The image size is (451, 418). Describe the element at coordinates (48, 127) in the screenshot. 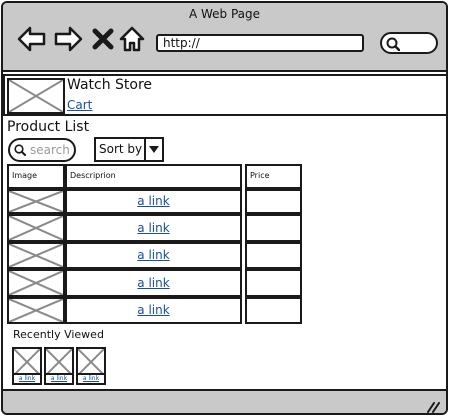

I see `product-list-heading: Product List` at that location.